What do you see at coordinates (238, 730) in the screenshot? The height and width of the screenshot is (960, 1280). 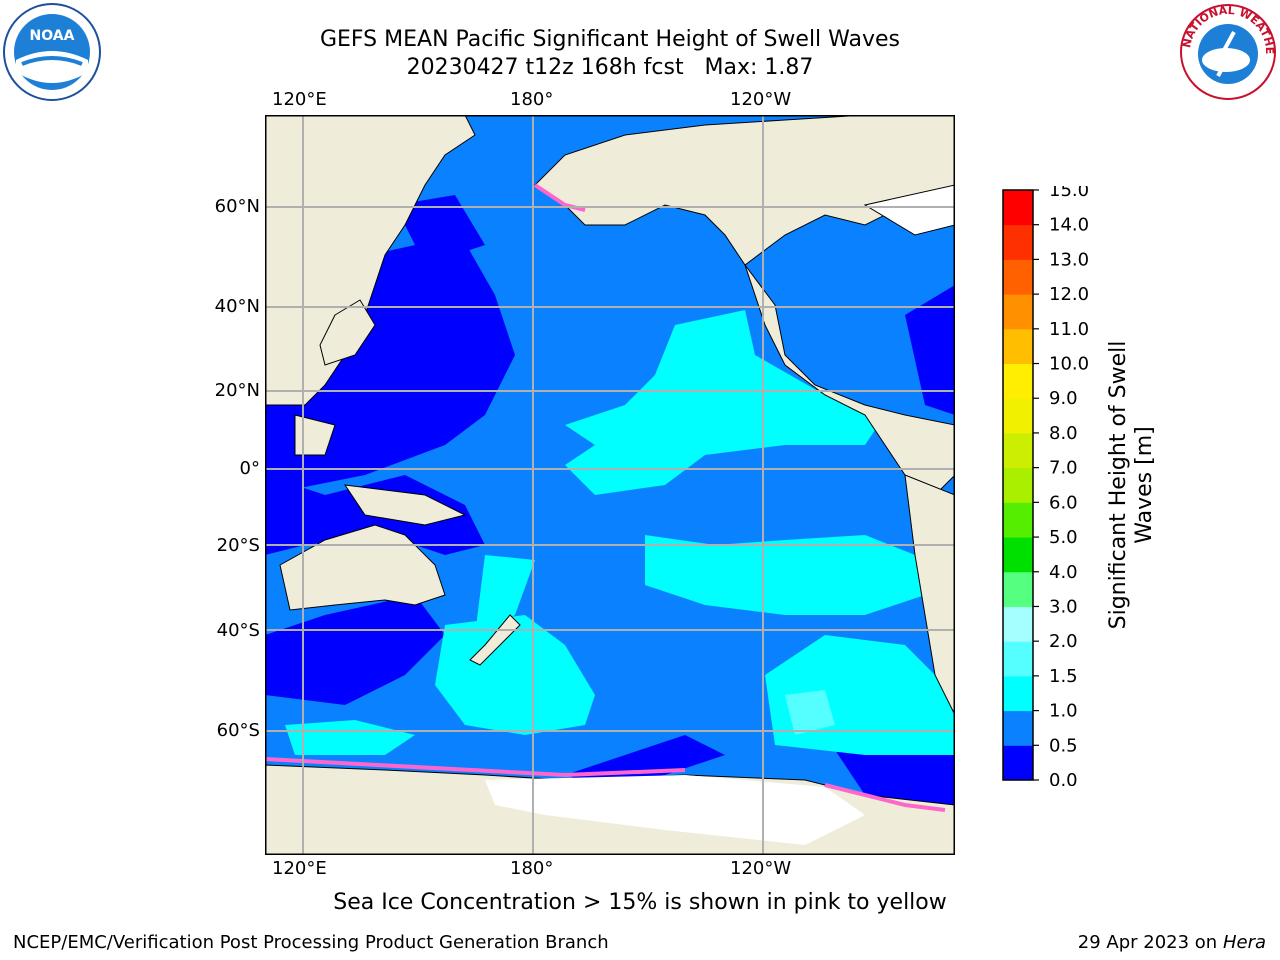 I see `lat-label-60s: 60°S` at bounding box center [238, 730].